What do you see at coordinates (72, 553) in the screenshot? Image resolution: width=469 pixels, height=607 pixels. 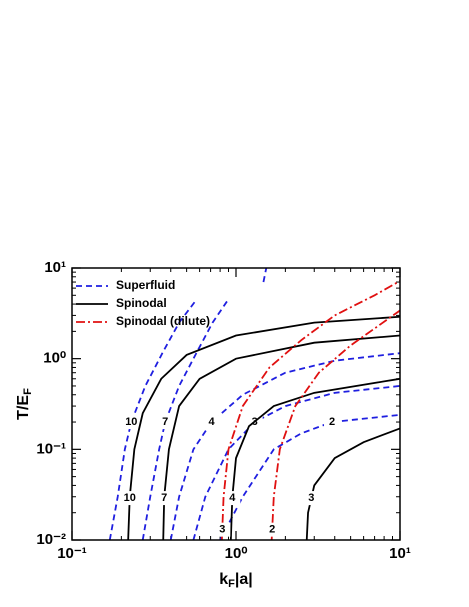 I see `x-tick-label: 10⁻¹` at bounding box center [72, 553].